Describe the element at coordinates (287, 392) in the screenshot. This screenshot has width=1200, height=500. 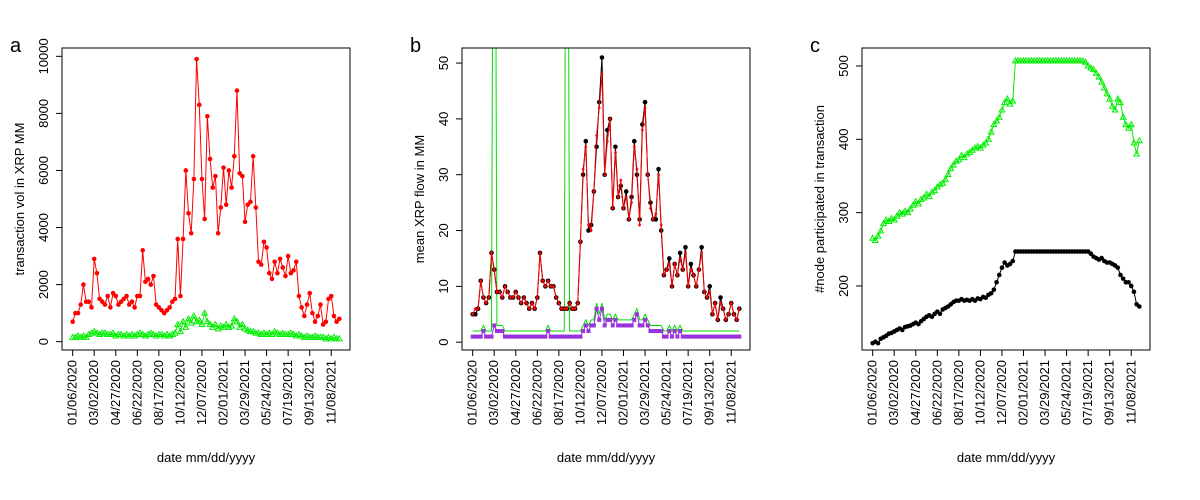
I see `x-tick-label: 07/19/2021` at that location.